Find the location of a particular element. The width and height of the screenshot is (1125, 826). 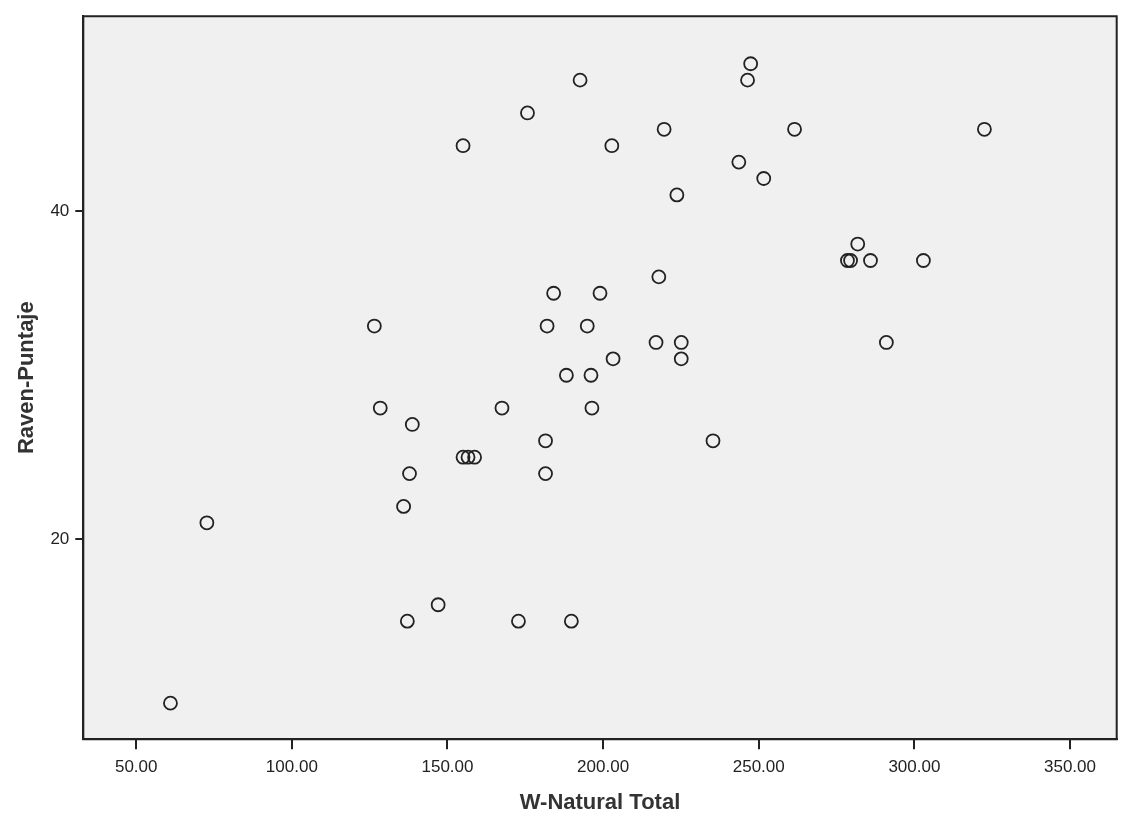

x-tick-label: 250.00 is located at coordinates (758, 767).